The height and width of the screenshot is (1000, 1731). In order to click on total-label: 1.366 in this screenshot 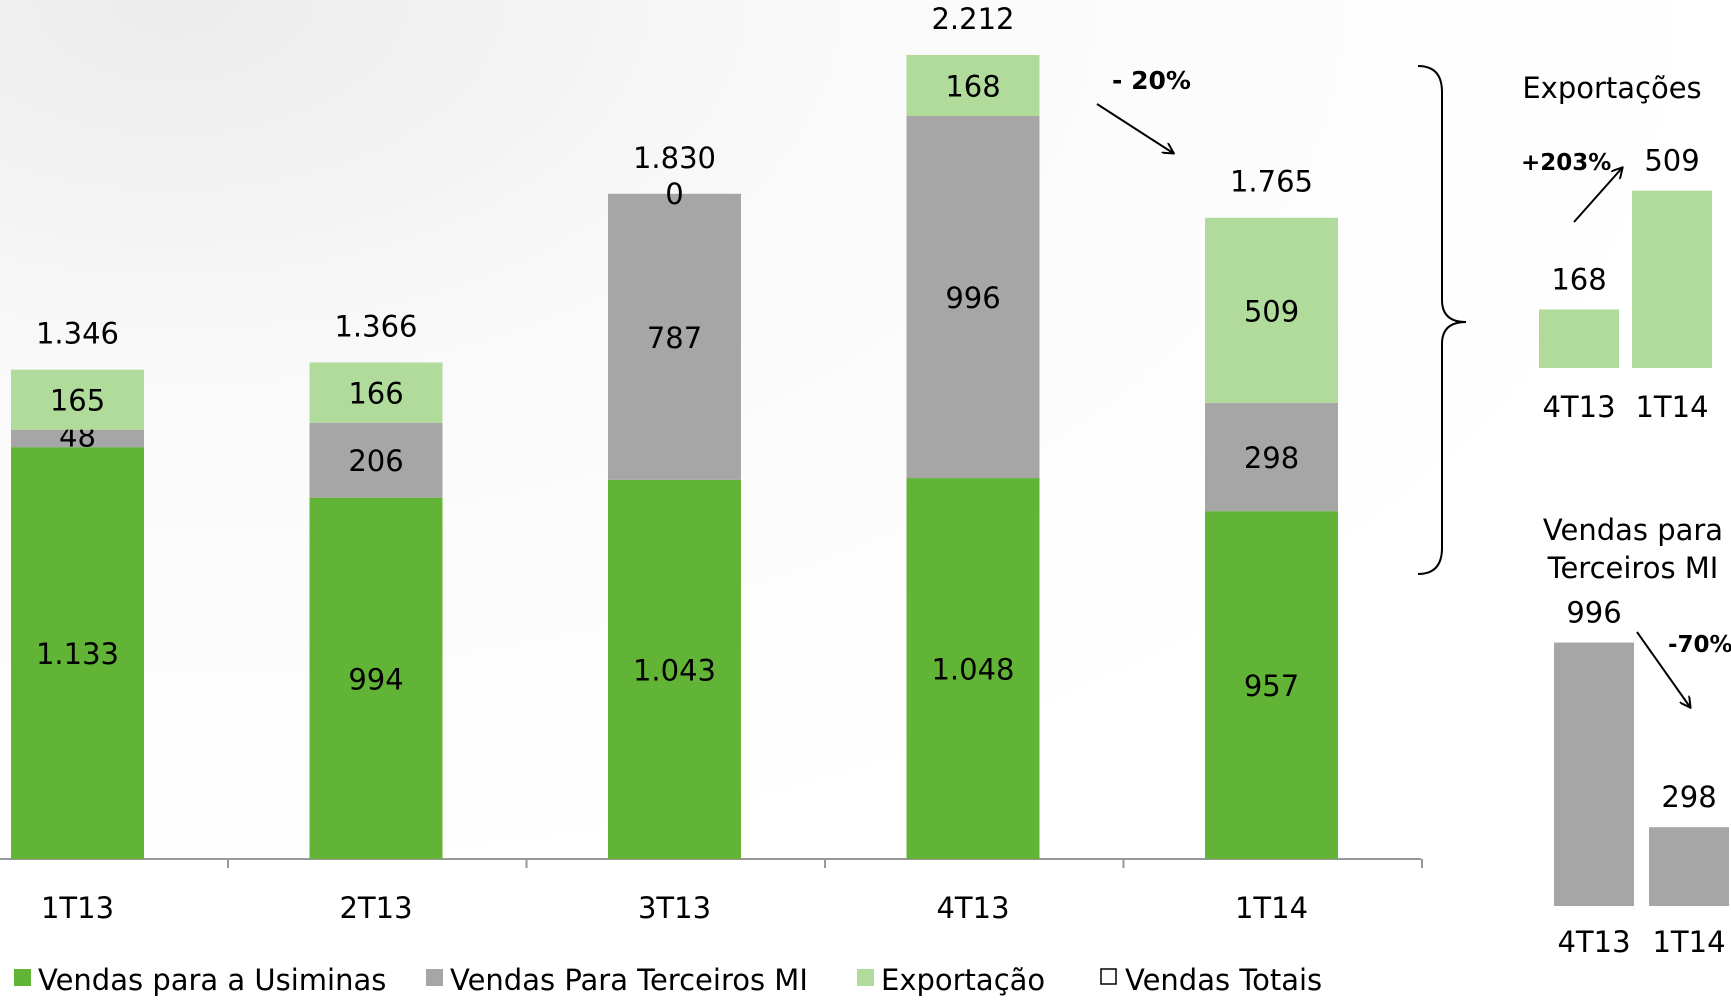, I will do `click(375, 326)`.